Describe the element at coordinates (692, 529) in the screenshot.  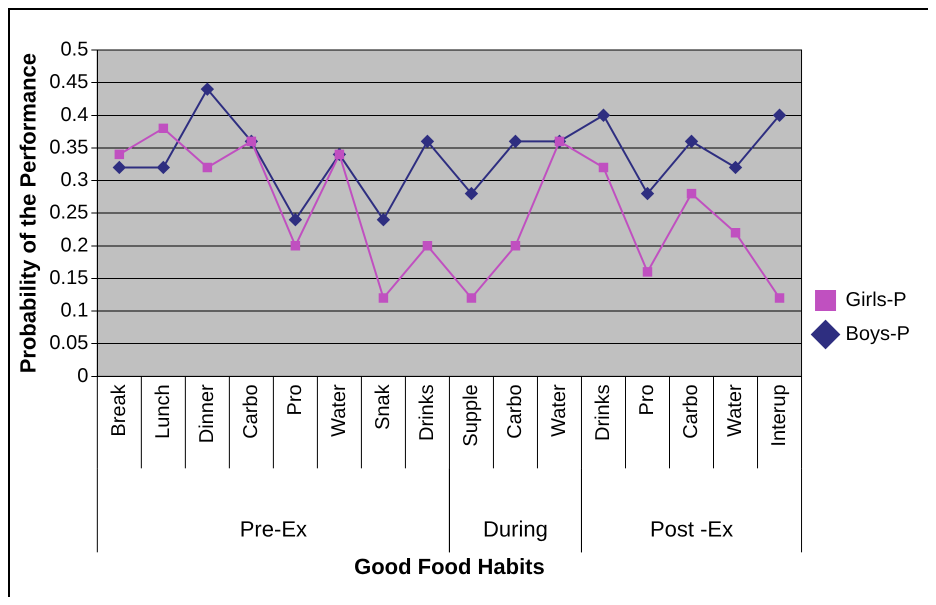
I see `text: Post -Ex` at that location.